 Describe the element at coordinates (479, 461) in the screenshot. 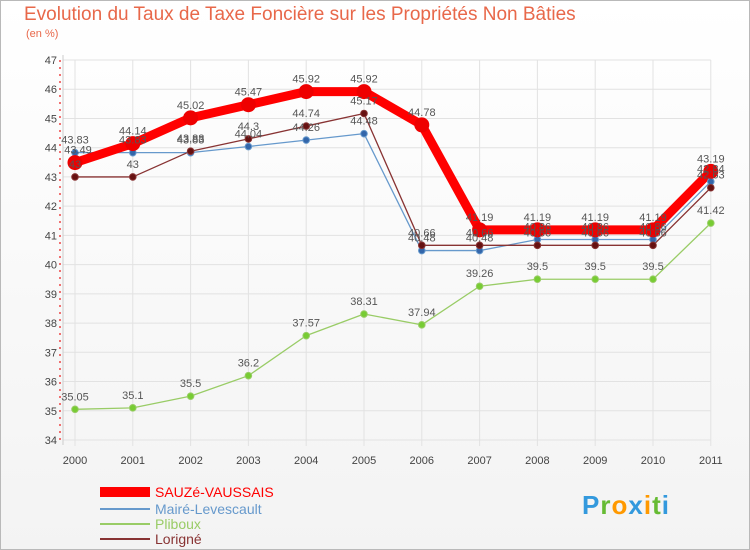

I see `x-tick-label: 2007` at that location.